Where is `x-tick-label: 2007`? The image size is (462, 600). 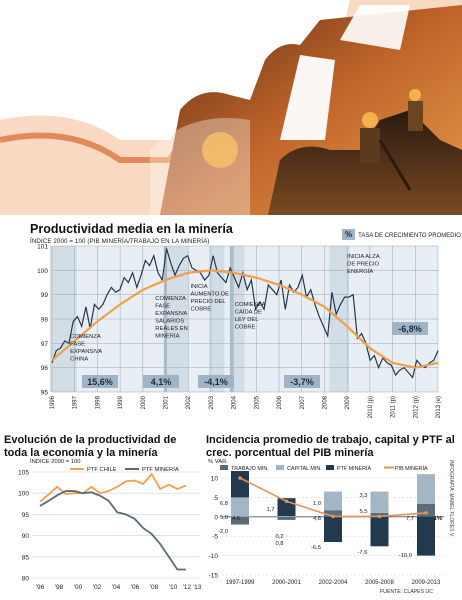 x-tick-label: 2007 is located at coordinates (303, 402).